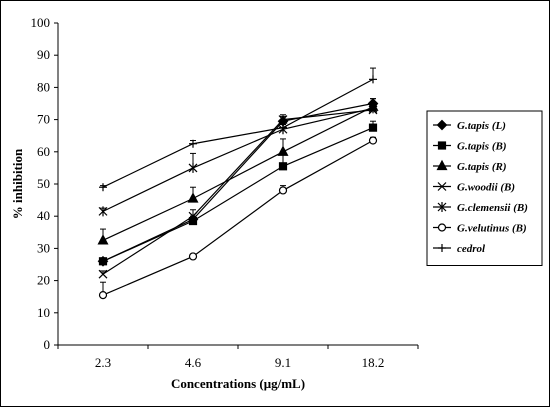  Describe the element at coordinates (43, 247) in the screenshot. I see `y-tick-label: 30` at that location.